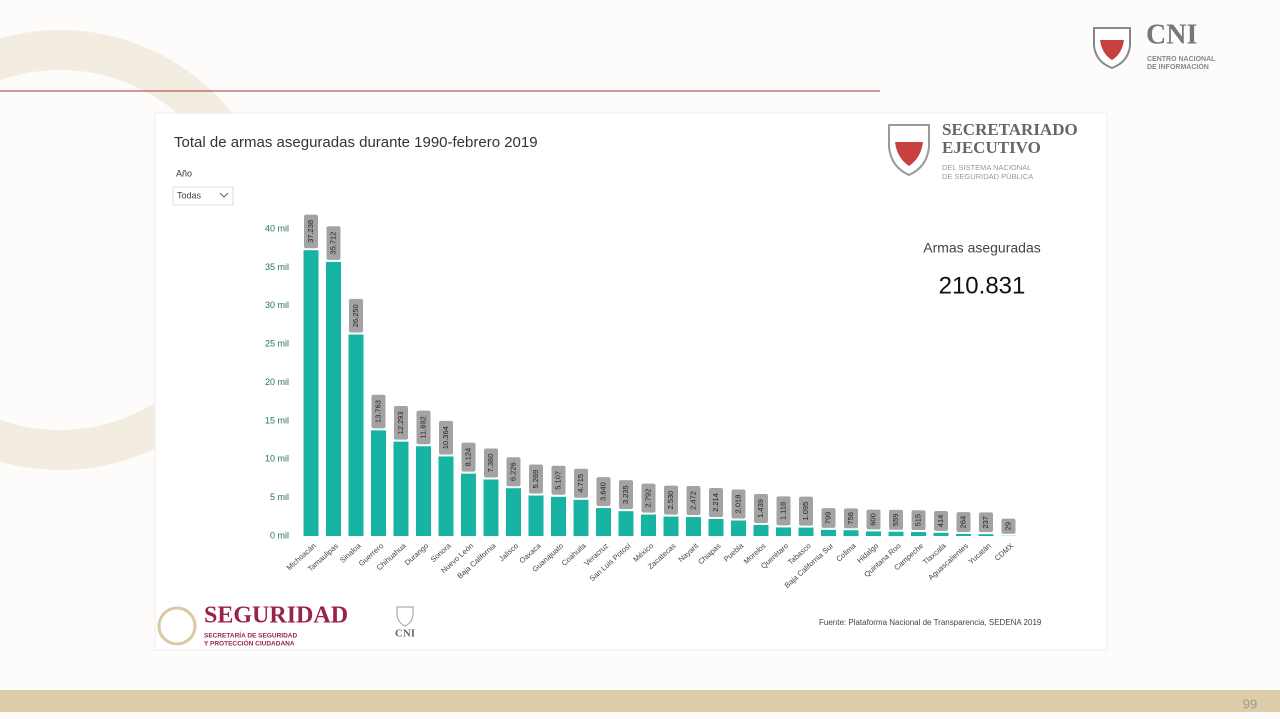  I want to click on y-tick-label: 10 mil, so click(277, 459).